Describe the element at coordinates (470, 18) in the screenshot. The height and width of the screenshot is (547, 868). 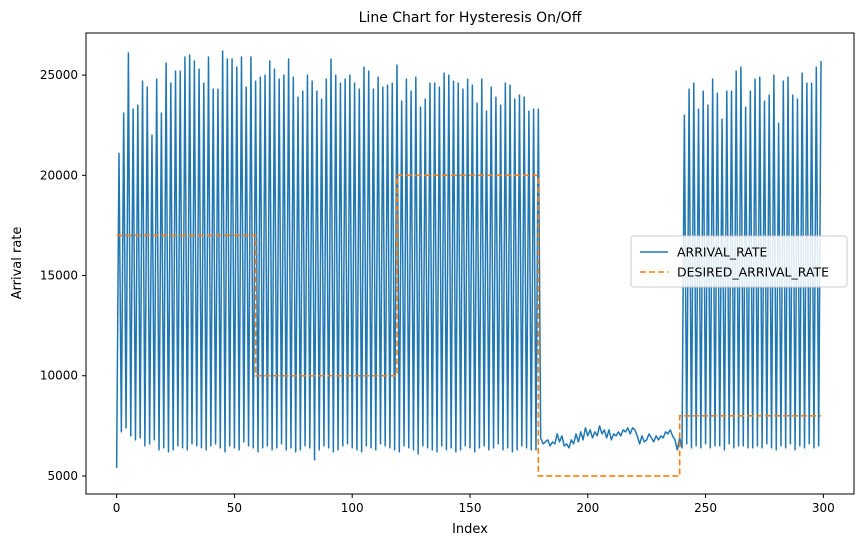
I see `chart-title: Line Chart for Hysteresis On/Off` at that location.